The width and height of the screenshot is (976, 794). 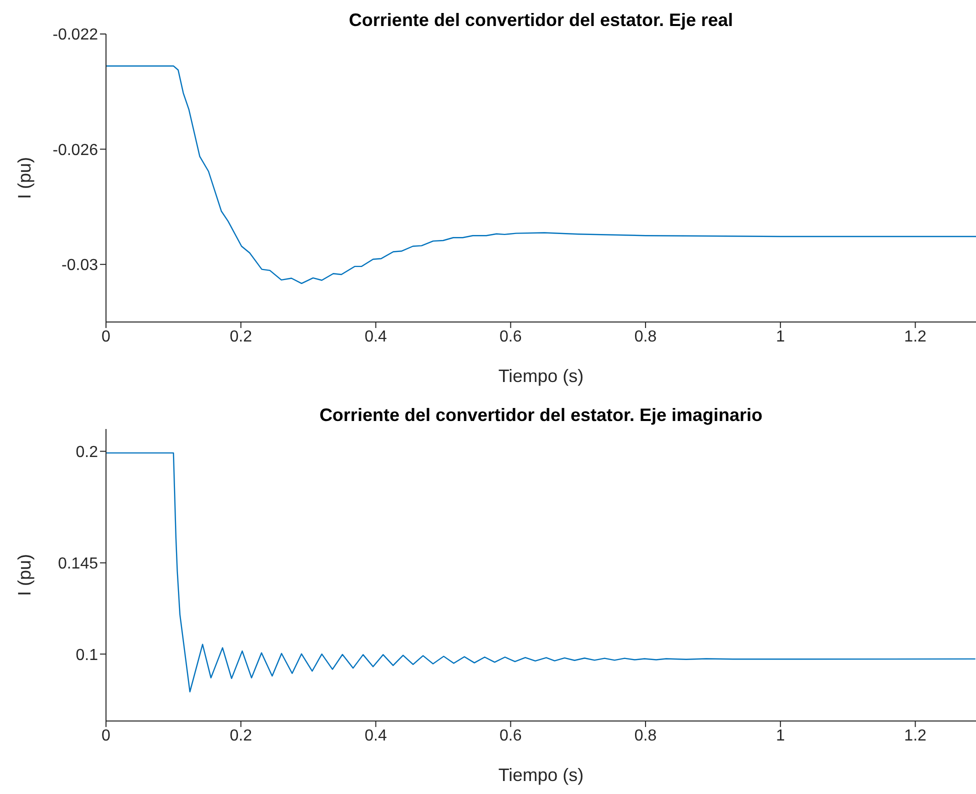 I want to click on y-tick-label: 0.2, so click(x=87, y=452).